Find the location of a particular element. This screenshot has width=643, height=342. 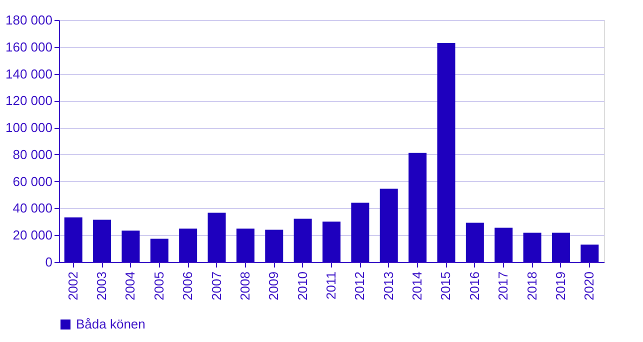

x-tick-label: 2003 is located at coordinates (102, 286).